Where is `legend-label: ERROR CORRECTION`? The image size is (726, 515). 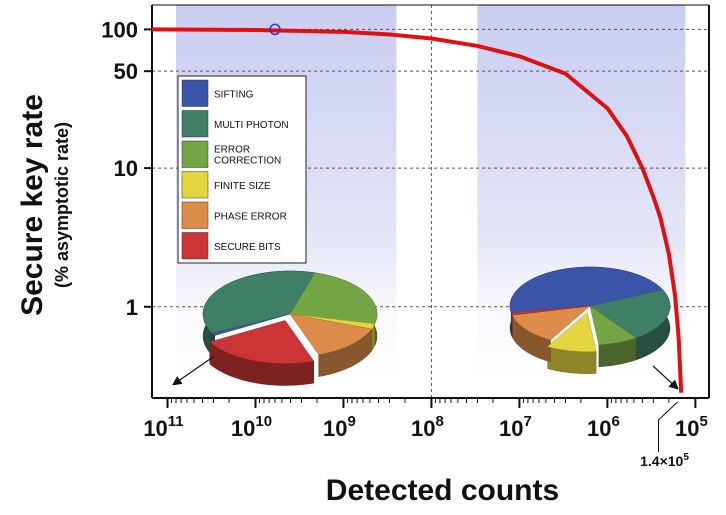
legend-label: ERROR CORRECTION is located at coordinates (247, 155).